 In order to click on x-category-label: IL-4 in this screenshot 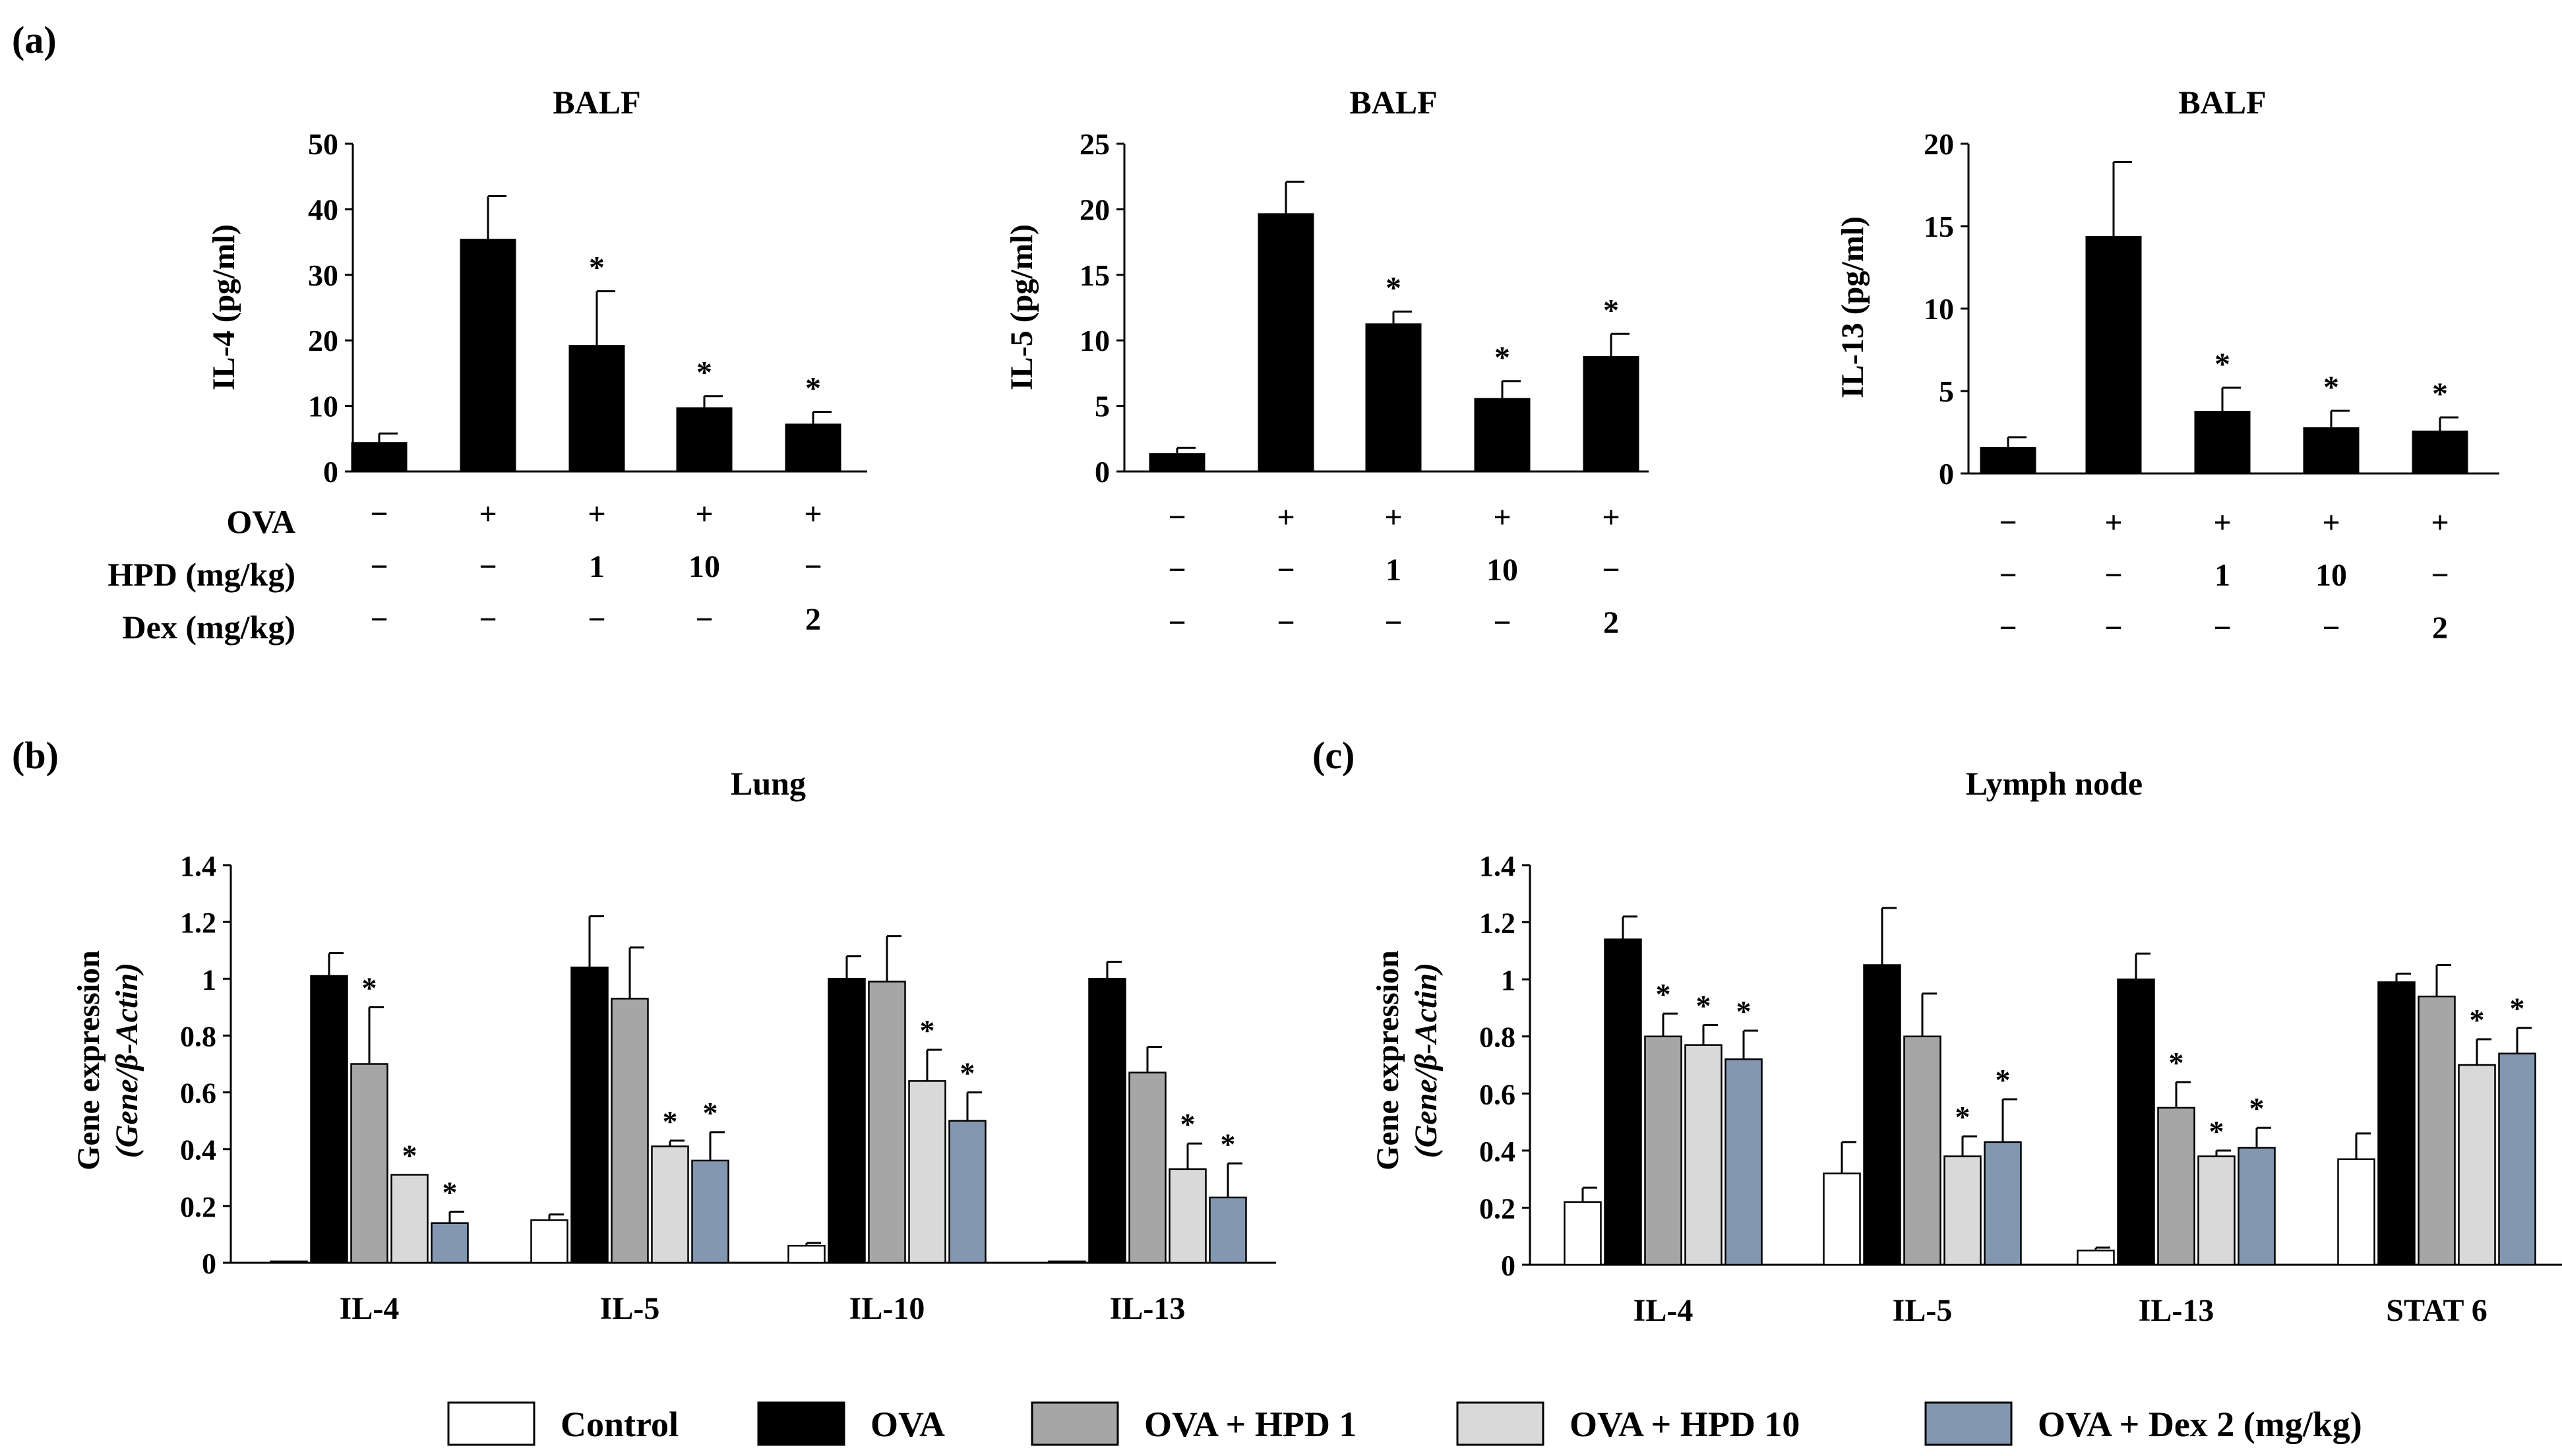, I will do `click(370, 1308)`.